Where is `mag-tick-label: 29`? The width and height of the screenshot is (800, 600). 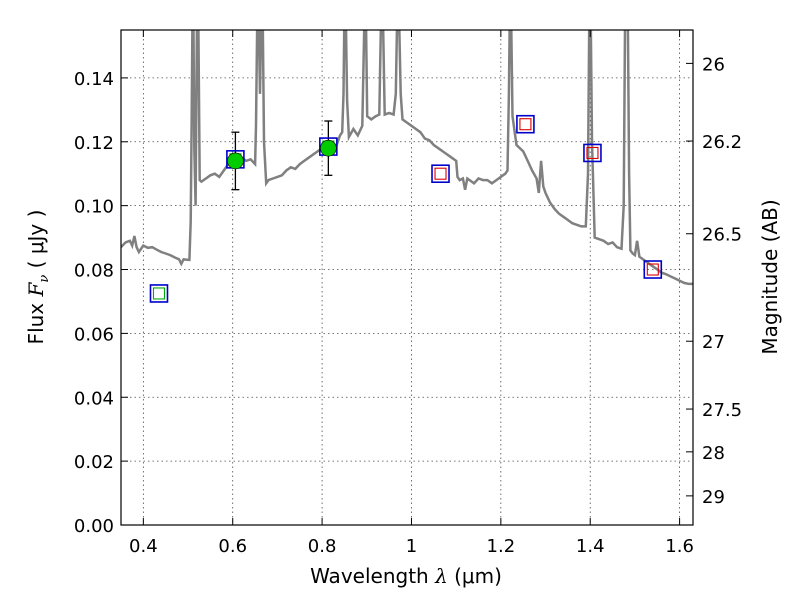 mag-tick-label: 29 is located at coordinates (713, 497).